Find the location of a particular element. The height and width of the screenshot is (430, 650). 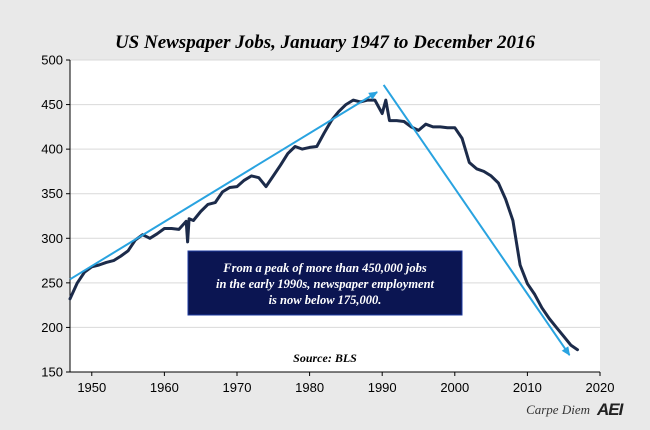

y-tick-label-400: 400 is located at coordinates (52, 149).